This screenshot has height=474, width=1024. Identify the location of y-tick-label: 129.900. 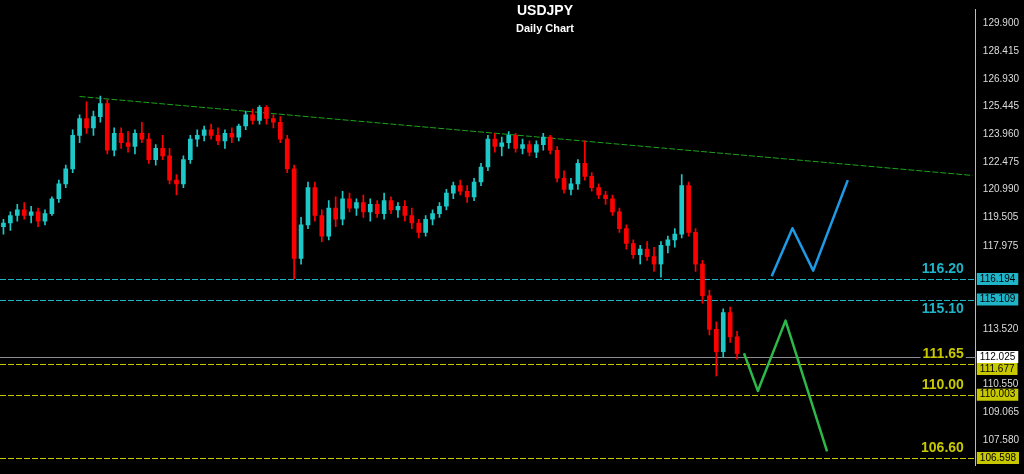
(1001, 23).